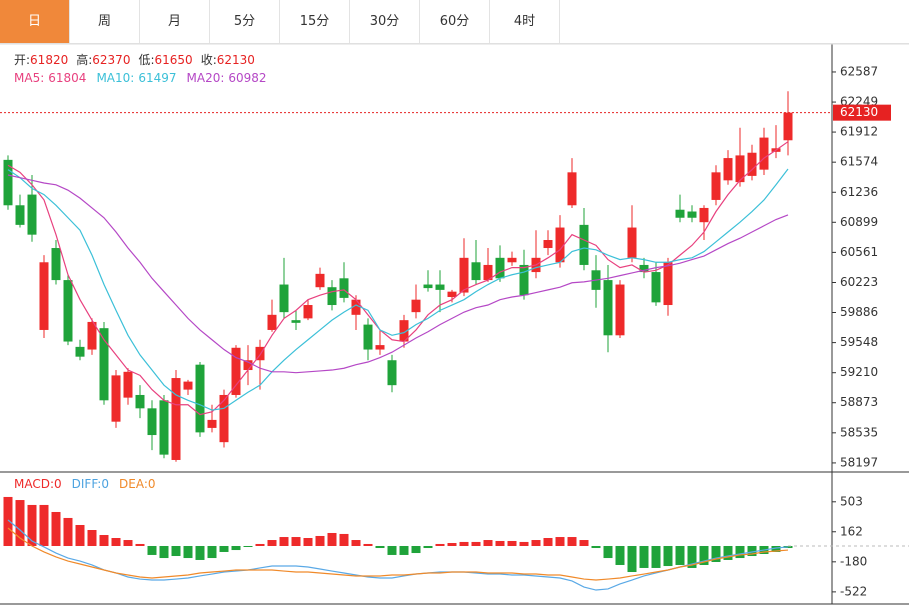 This screenshot has width=909, height=606. Describe the element at coordinates (398, 555) in the screenshot. I see `macd-line` at that location.